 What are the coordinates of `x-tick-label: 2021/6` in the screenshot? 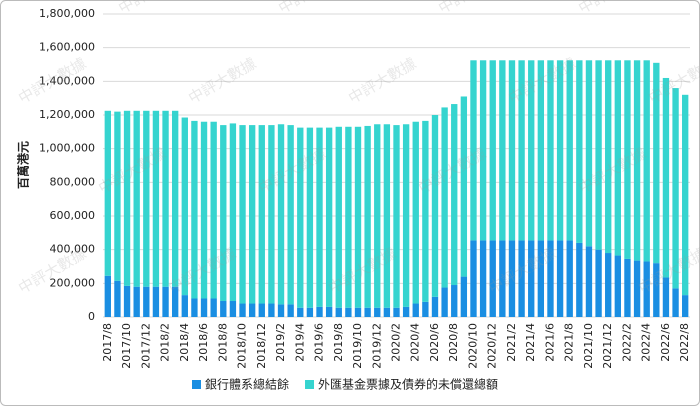 It's located at (549, 342).